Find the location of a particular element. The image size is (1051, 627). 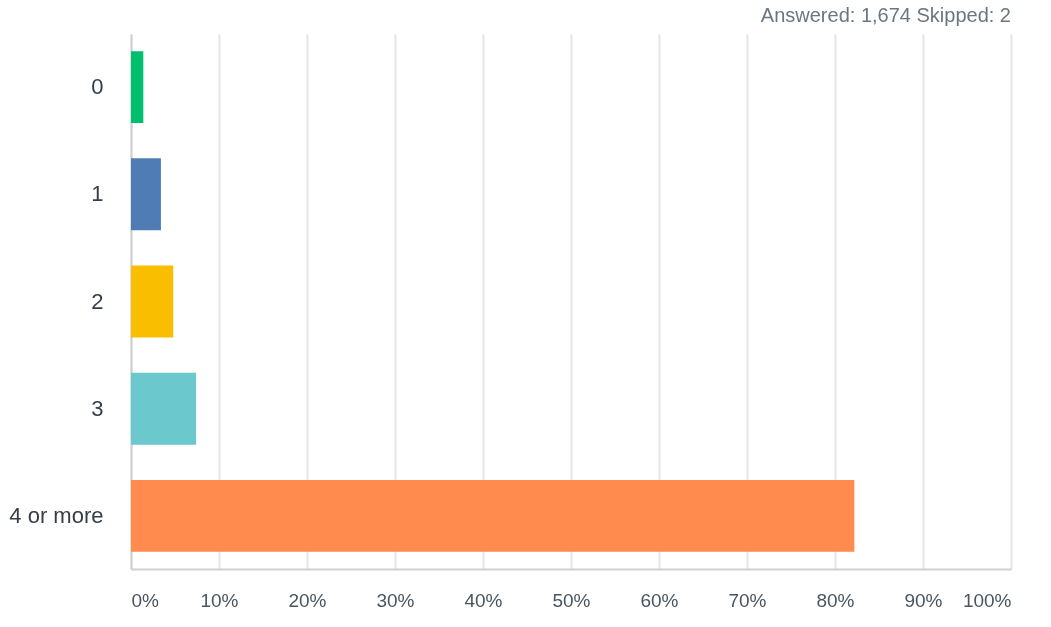

x-tick-label: 90% is located at coordinates (923, 600).